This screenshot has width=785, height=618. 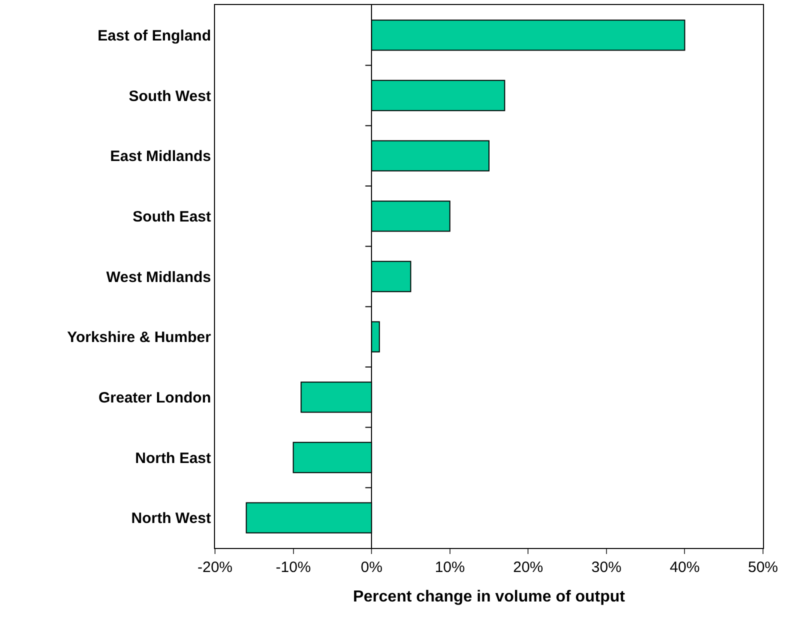 I want to click on x-tick-label: 0%, so click(x=371, y=567).